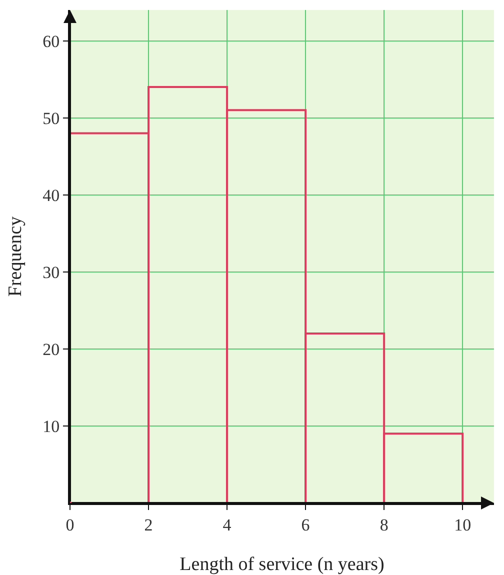  I want to click on y-tick-label: 10, so click(51, 426).